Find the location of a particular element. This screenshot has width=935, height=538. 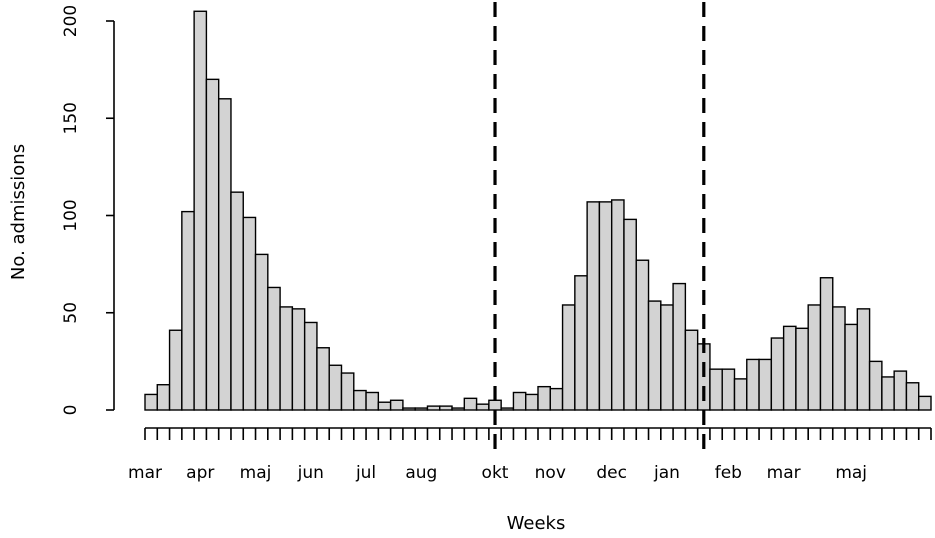

y-tick-label: 50 is located at coordinates (71, 313).